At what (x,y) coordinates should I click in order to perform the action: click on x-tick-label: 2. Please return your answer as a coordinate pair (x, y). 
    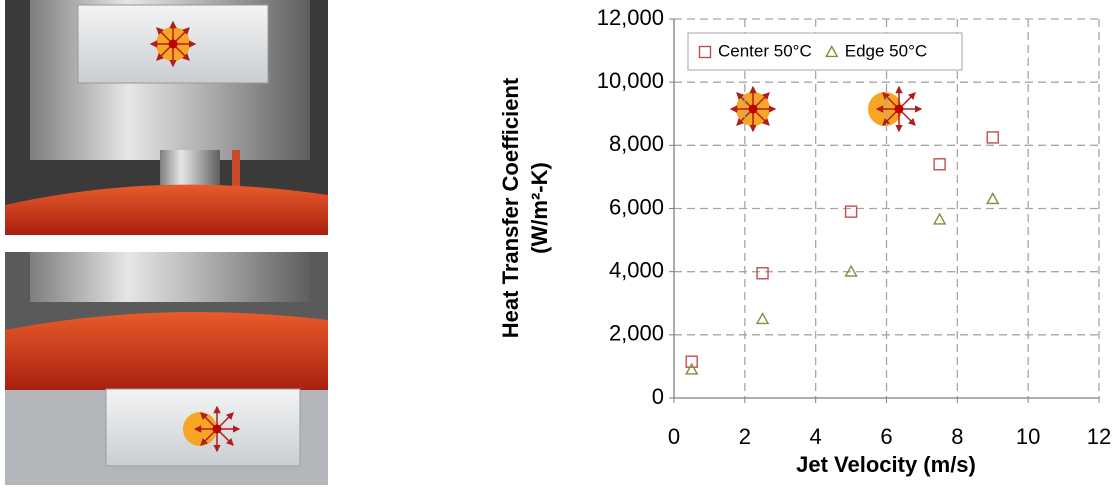
    Looking at the image, I should click on (745, 436).